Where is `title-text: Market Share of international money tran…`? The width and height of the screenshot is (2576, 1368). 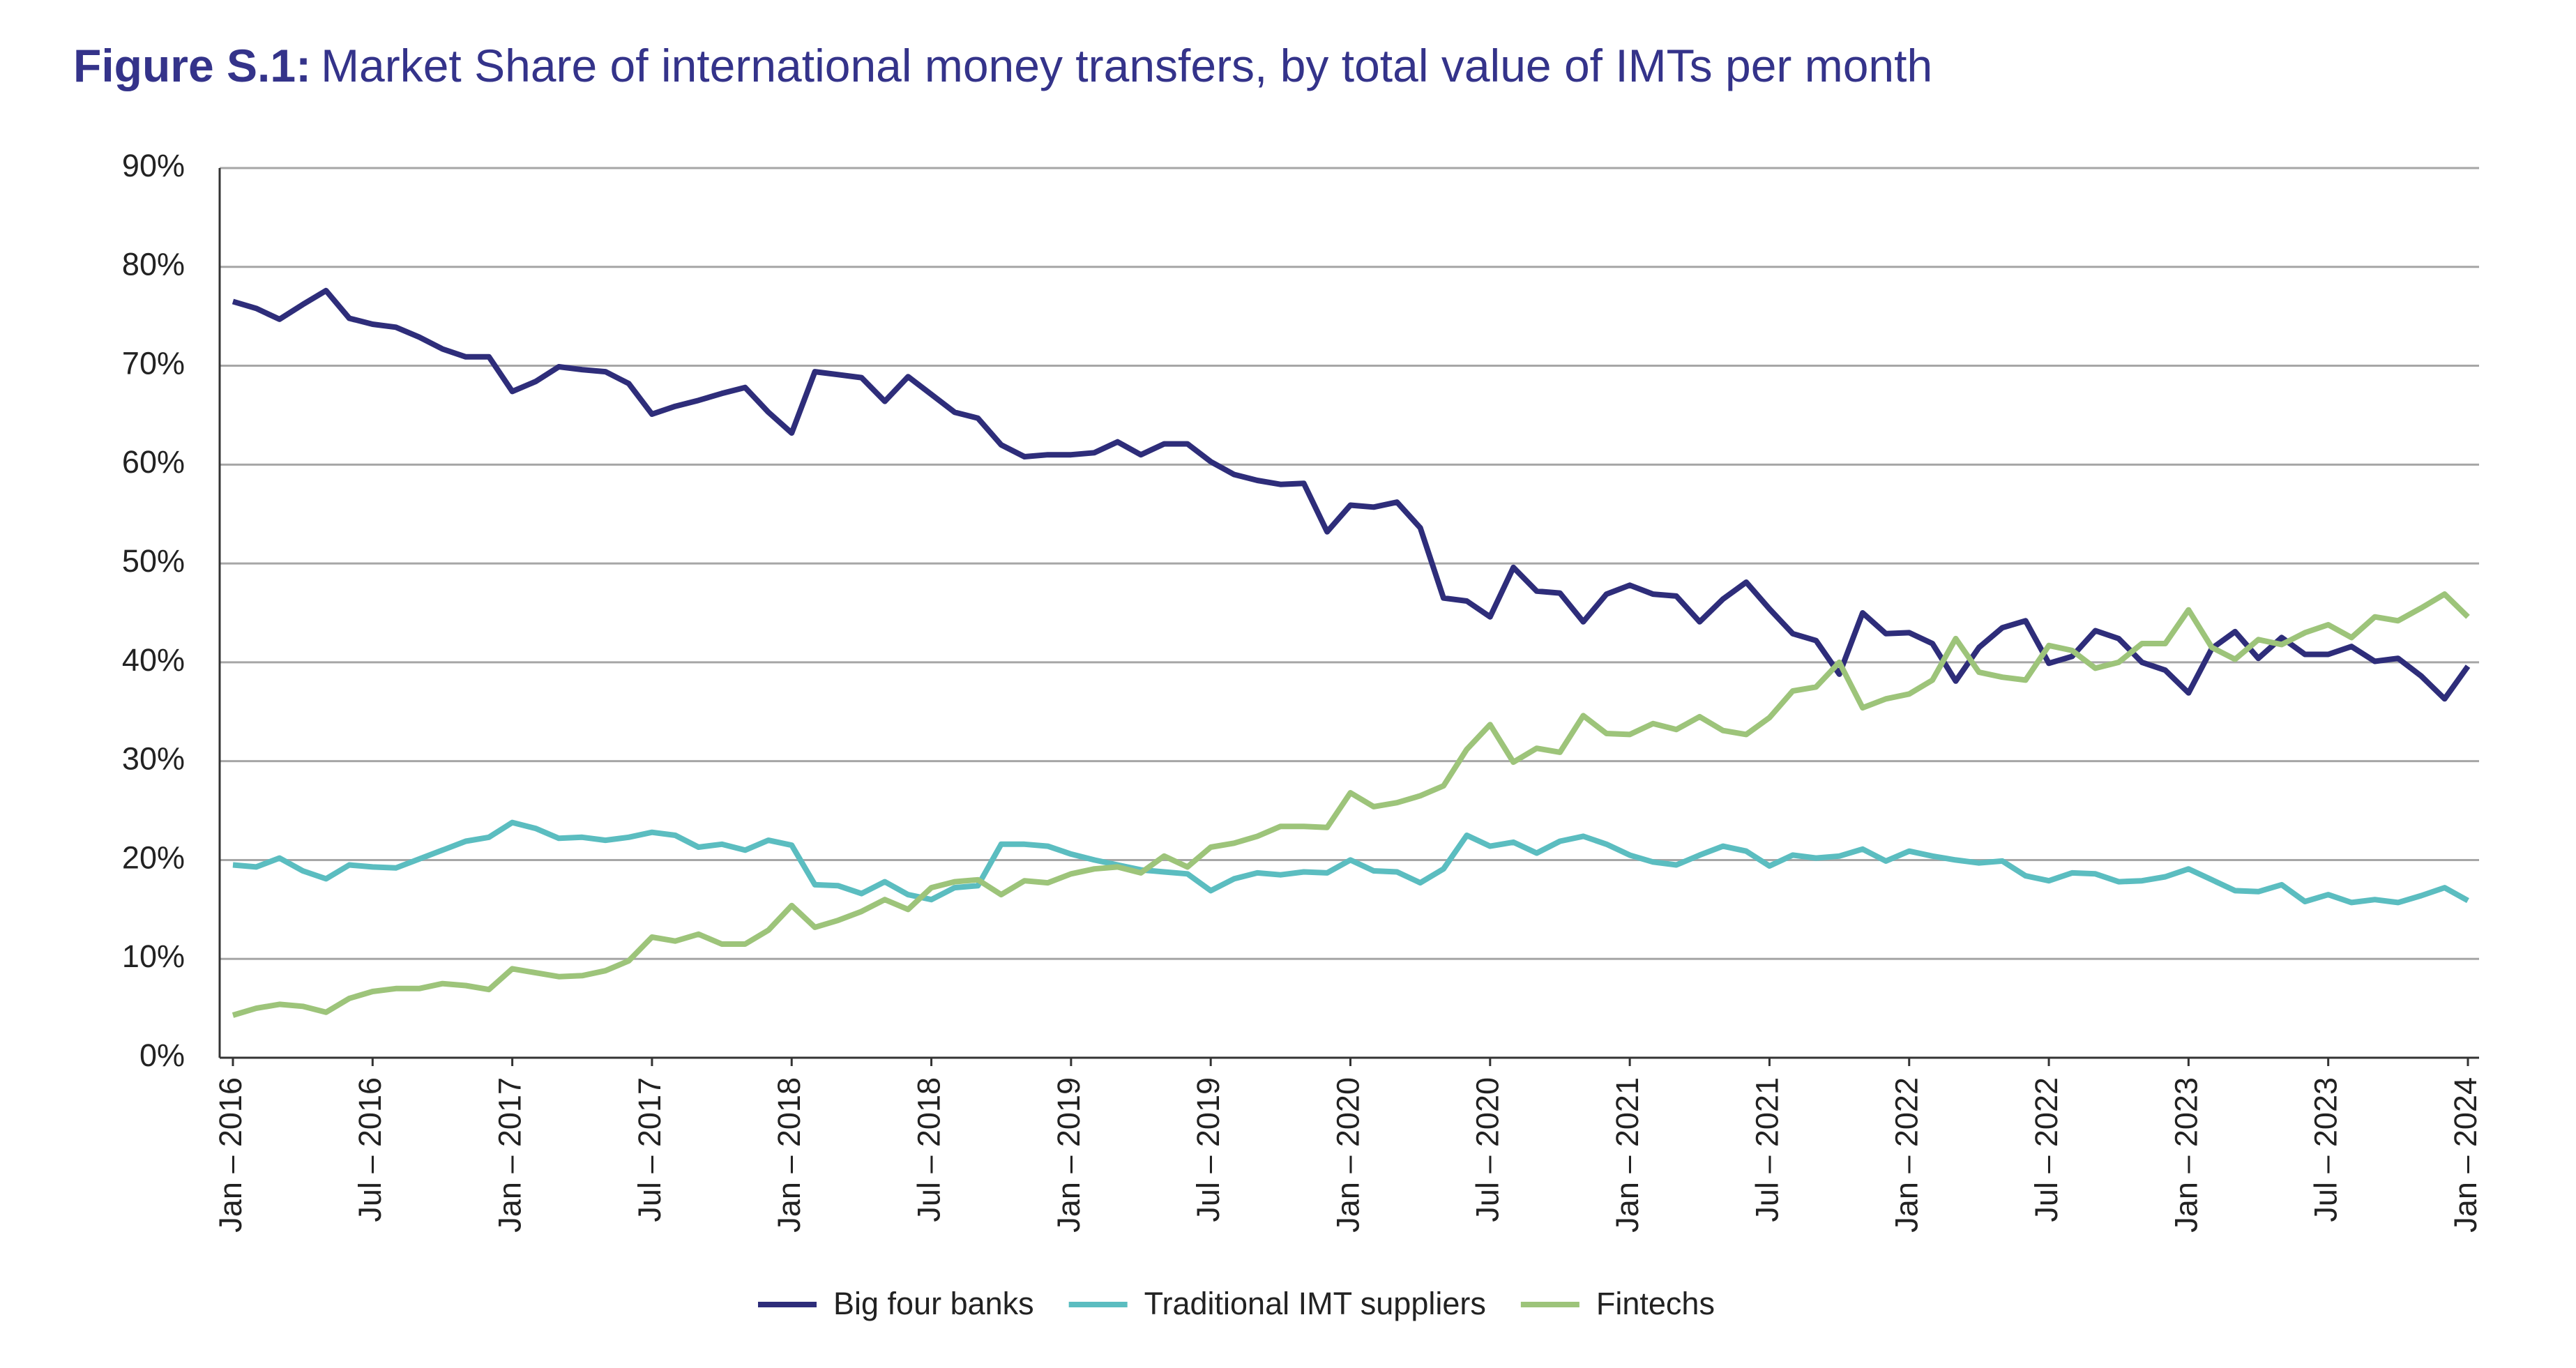
title-text: Market Share of international money tran… is located at coordinates (1126, 65).